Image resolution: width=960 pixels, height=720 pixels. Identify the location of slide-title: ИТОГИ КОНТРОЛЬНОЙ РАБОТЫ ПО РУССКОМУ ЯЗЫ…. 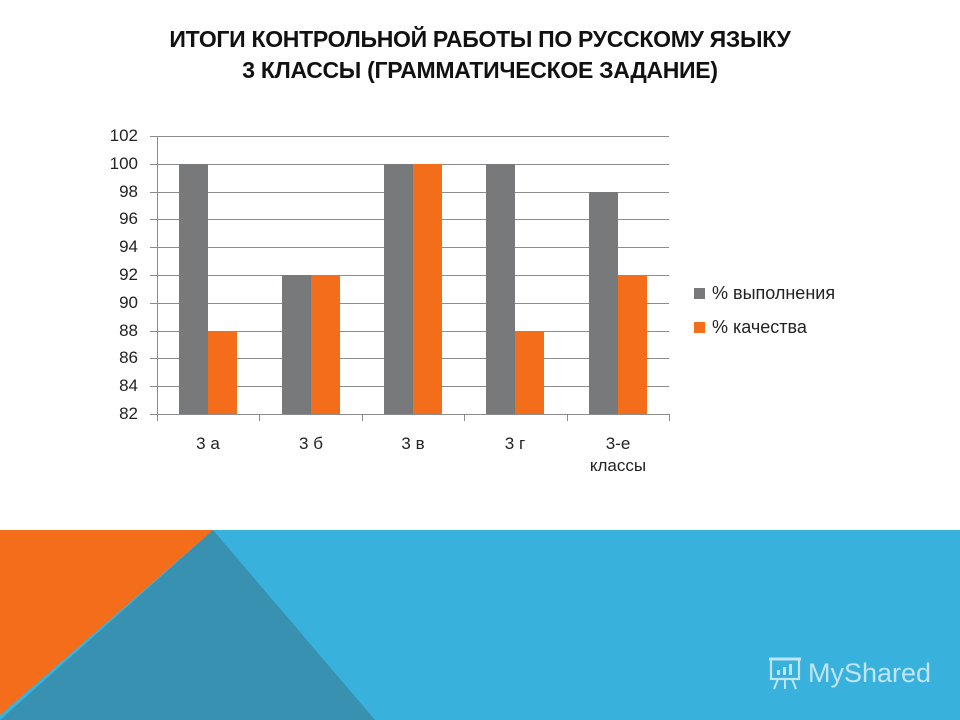
(480, 55).